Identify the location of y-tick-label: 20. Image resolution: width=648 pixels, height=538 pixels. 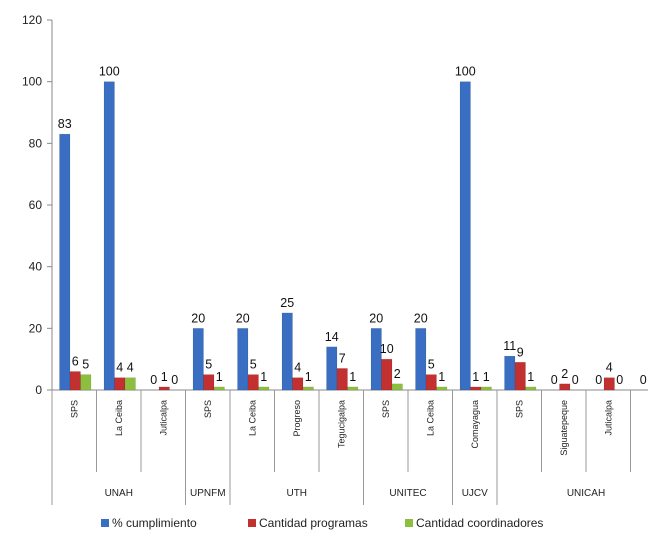
(36, 328).